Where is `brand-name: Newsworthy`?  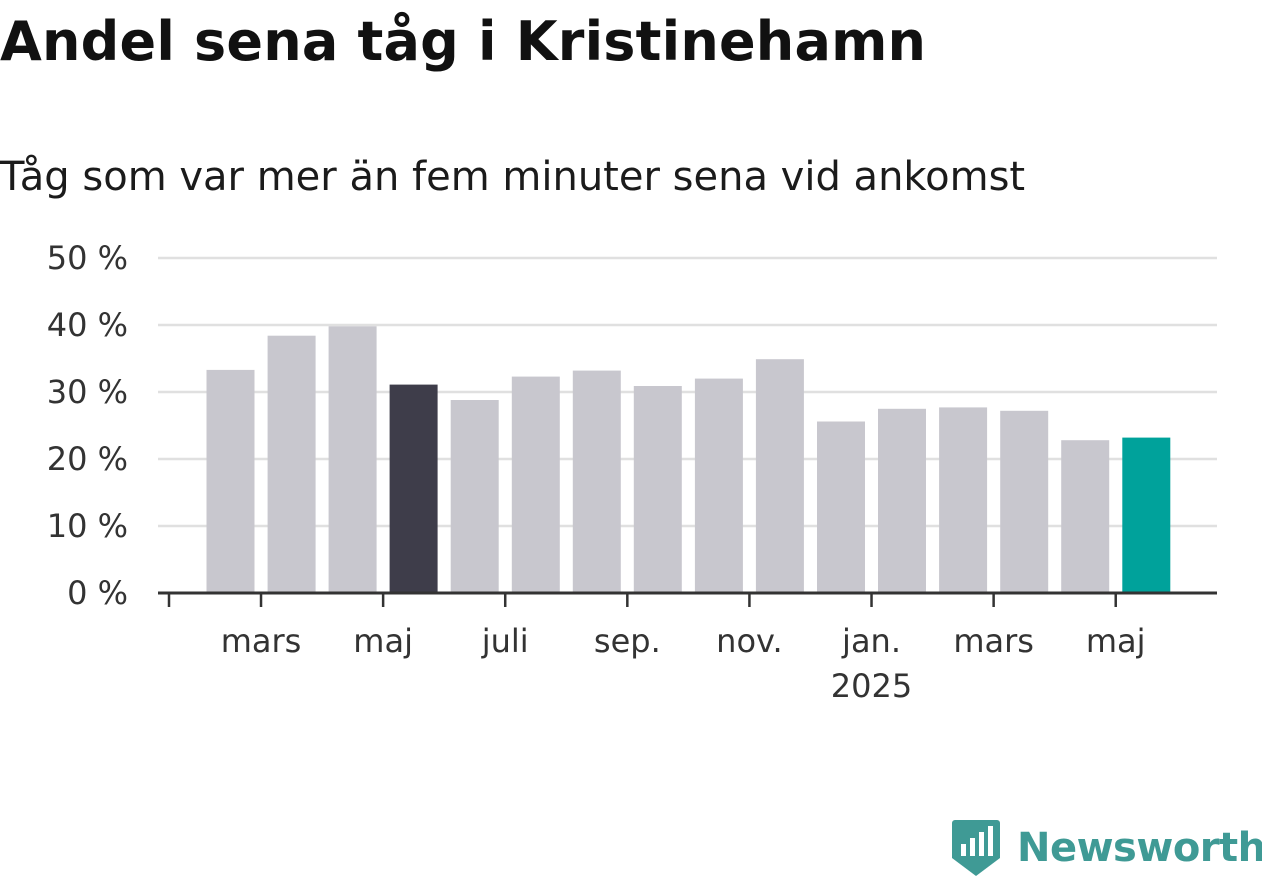 brand-name: Newsworthy is located at coordinates (1139, 848).